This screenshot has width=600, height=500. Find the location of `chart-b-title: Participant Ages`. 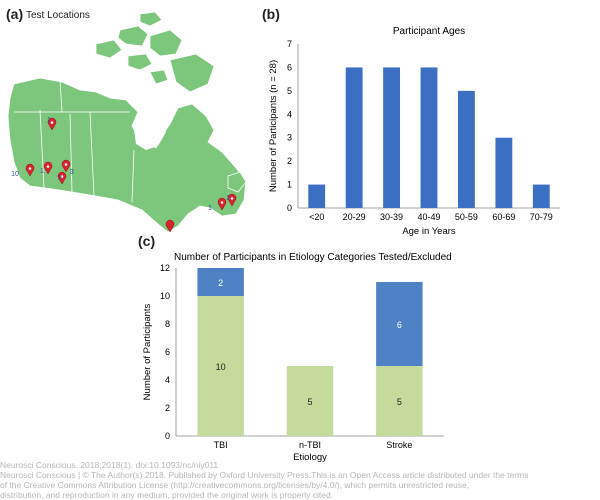

chart-b-title: Participant Ages is located at coordinates (429, 31).